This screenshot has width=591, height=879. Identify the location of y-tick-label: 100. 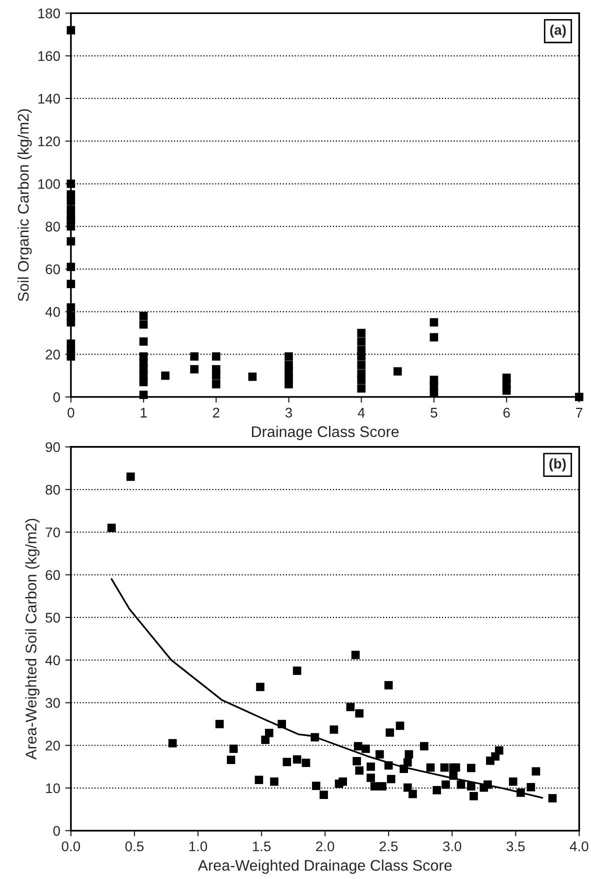
(49, 184).